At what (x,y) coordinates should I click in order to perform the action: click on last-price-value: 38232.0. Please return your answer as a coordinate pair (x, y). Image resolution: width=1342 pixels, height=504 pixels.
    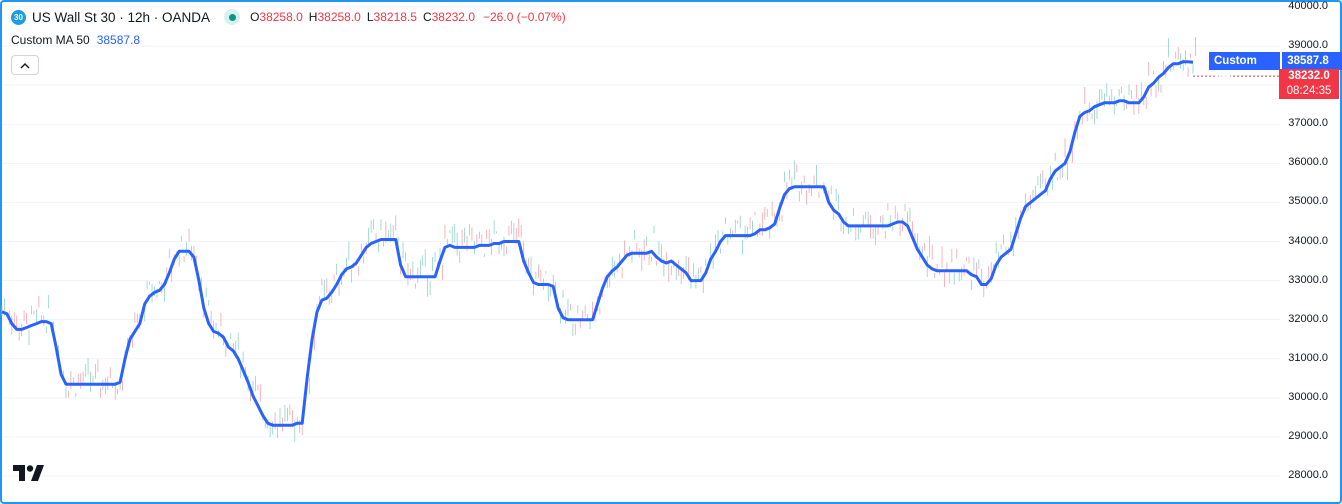
    Looking at the image, I should click on (1309, 76).